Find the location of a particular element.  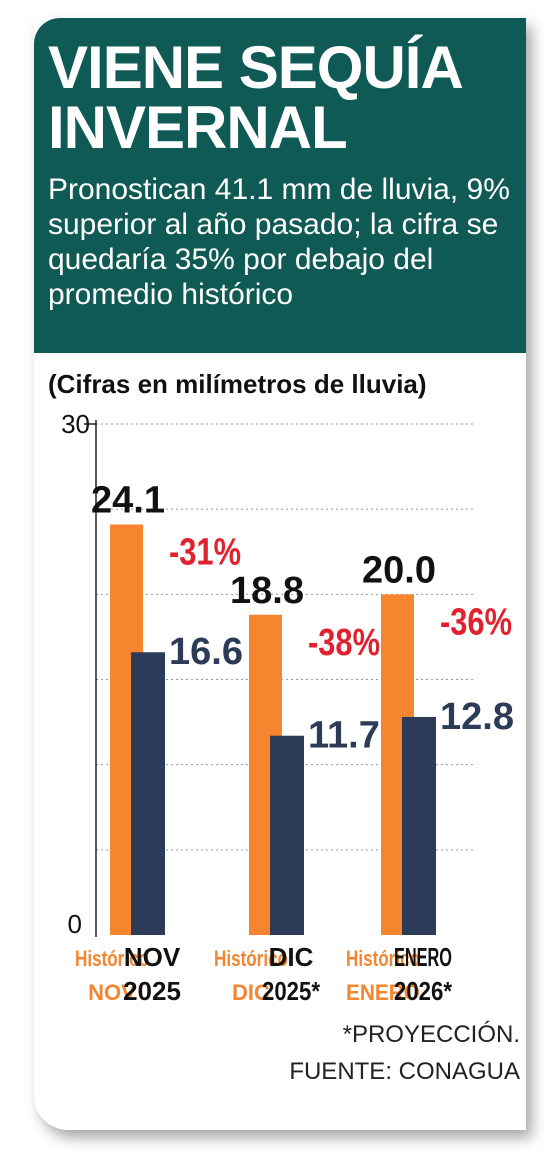

source-credit: FUENTE: CONAGUA is located at coordinates (404, 1071).